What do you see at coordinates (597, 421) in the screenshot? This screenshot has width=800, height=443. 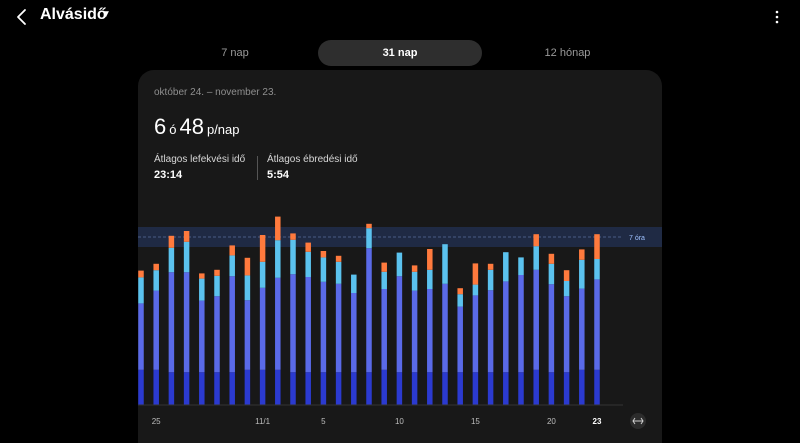 I see `x-tick-label: 23` at bounding box center [597, 421].